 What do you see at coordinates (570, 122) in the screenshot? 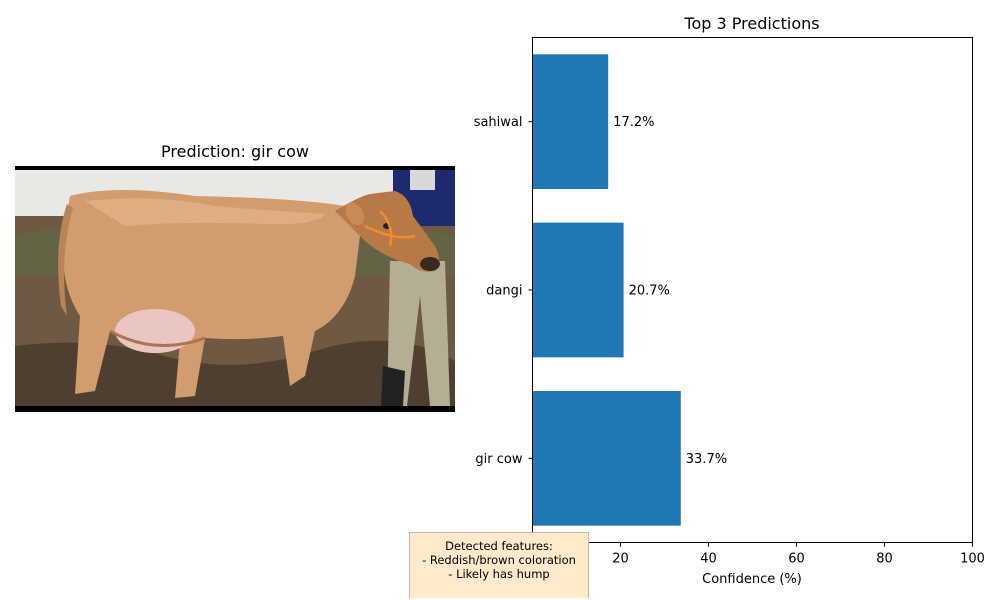
I see `bar-sahiwal` at bounding box center [570, 122].